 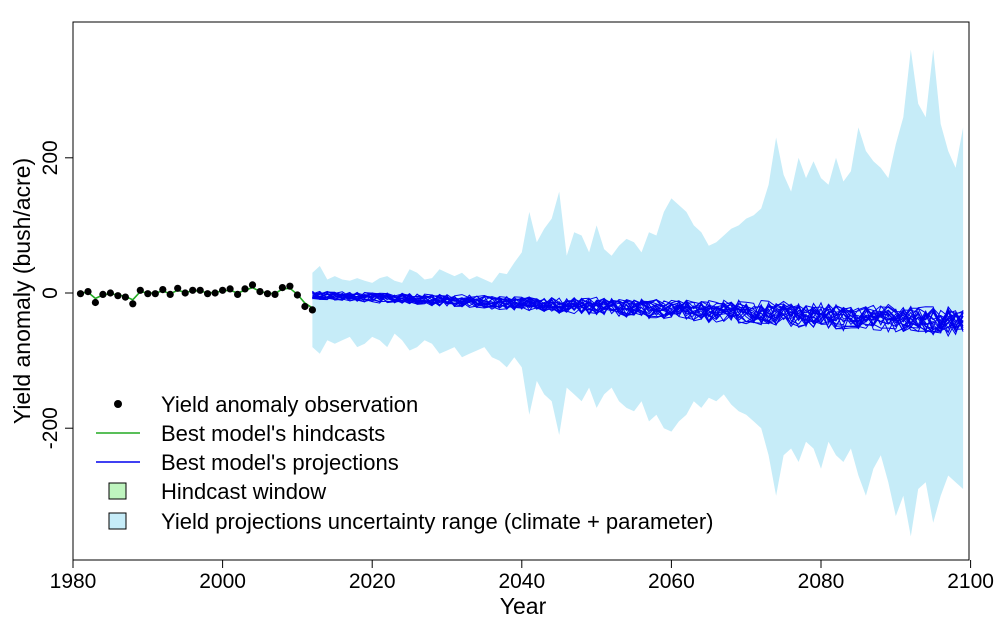 What do you see at coordinates (196, 297) in the screenshot?
I see `observation-points-layer` at bounding box center [196, 297].